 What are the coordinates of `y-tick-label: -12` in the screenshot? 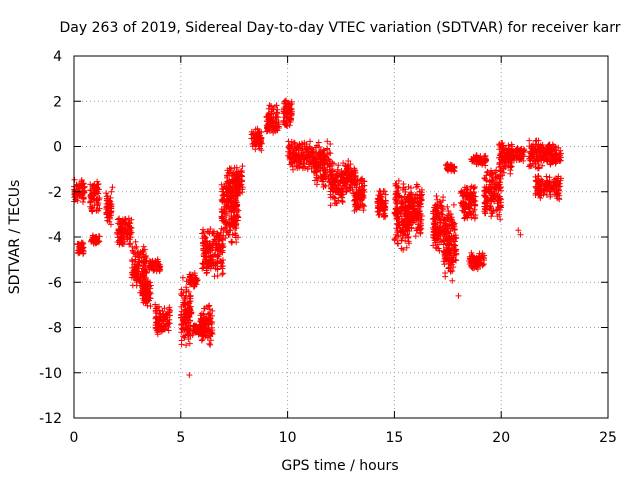 It's located at (50, 419).